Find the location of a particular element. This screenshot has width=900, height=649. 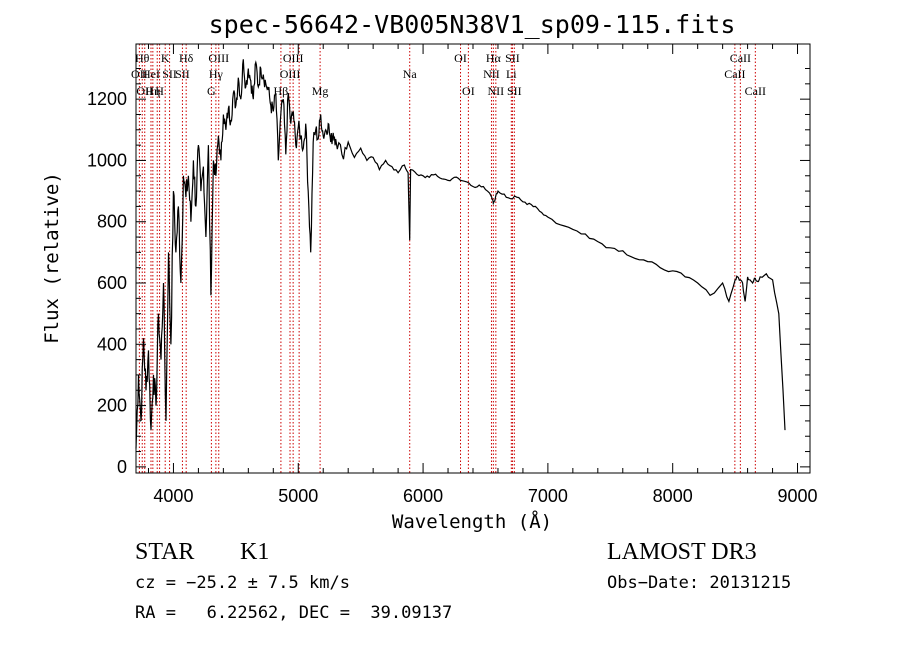

x-tick-label-4000: 4000 is located at coordinates (173, 496).